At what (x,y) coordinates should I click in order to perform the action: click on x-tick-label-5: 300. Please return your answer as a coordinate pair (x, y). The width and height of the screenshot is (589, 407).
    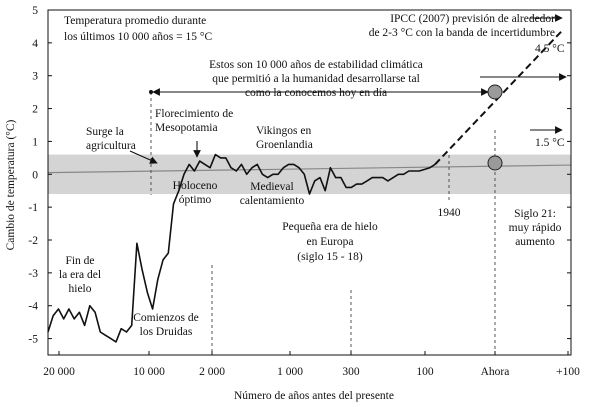
    Looking at the image, I should click on (351, 372).